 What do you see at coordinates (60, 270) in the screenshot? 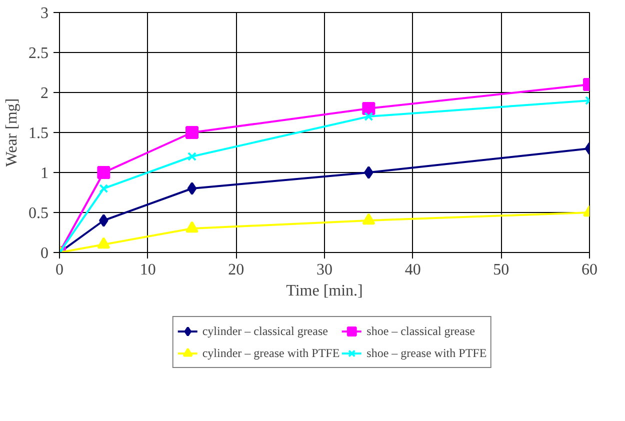
I see `x-tick-label: 0` at bounding box center [60, 270].